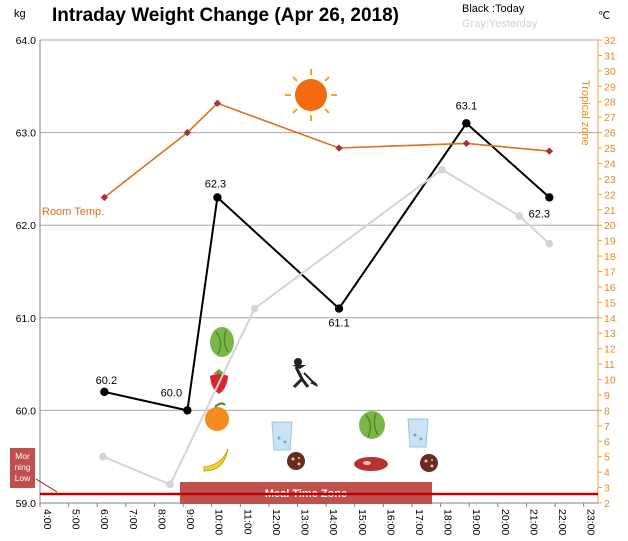 The image size is (628, 541). I want to click on x-tick-label: 18:00, so click(448, 522).